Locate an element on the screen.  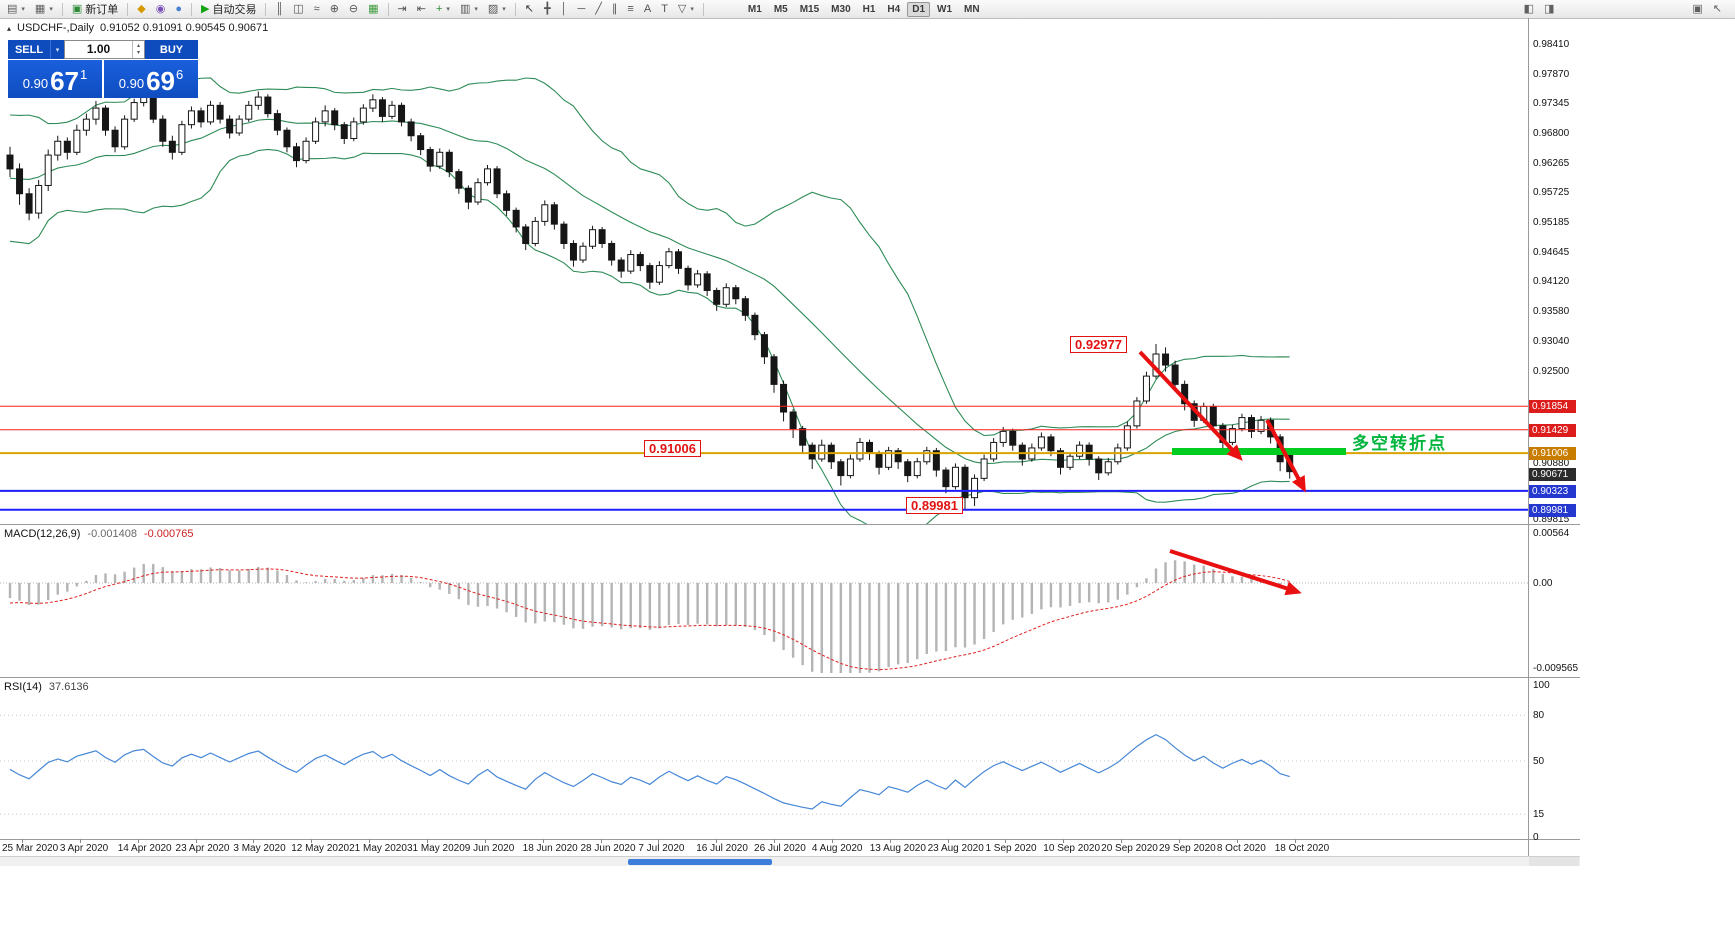
new-order-button: ▣ 新订单 is located at coordinates (95, 9).